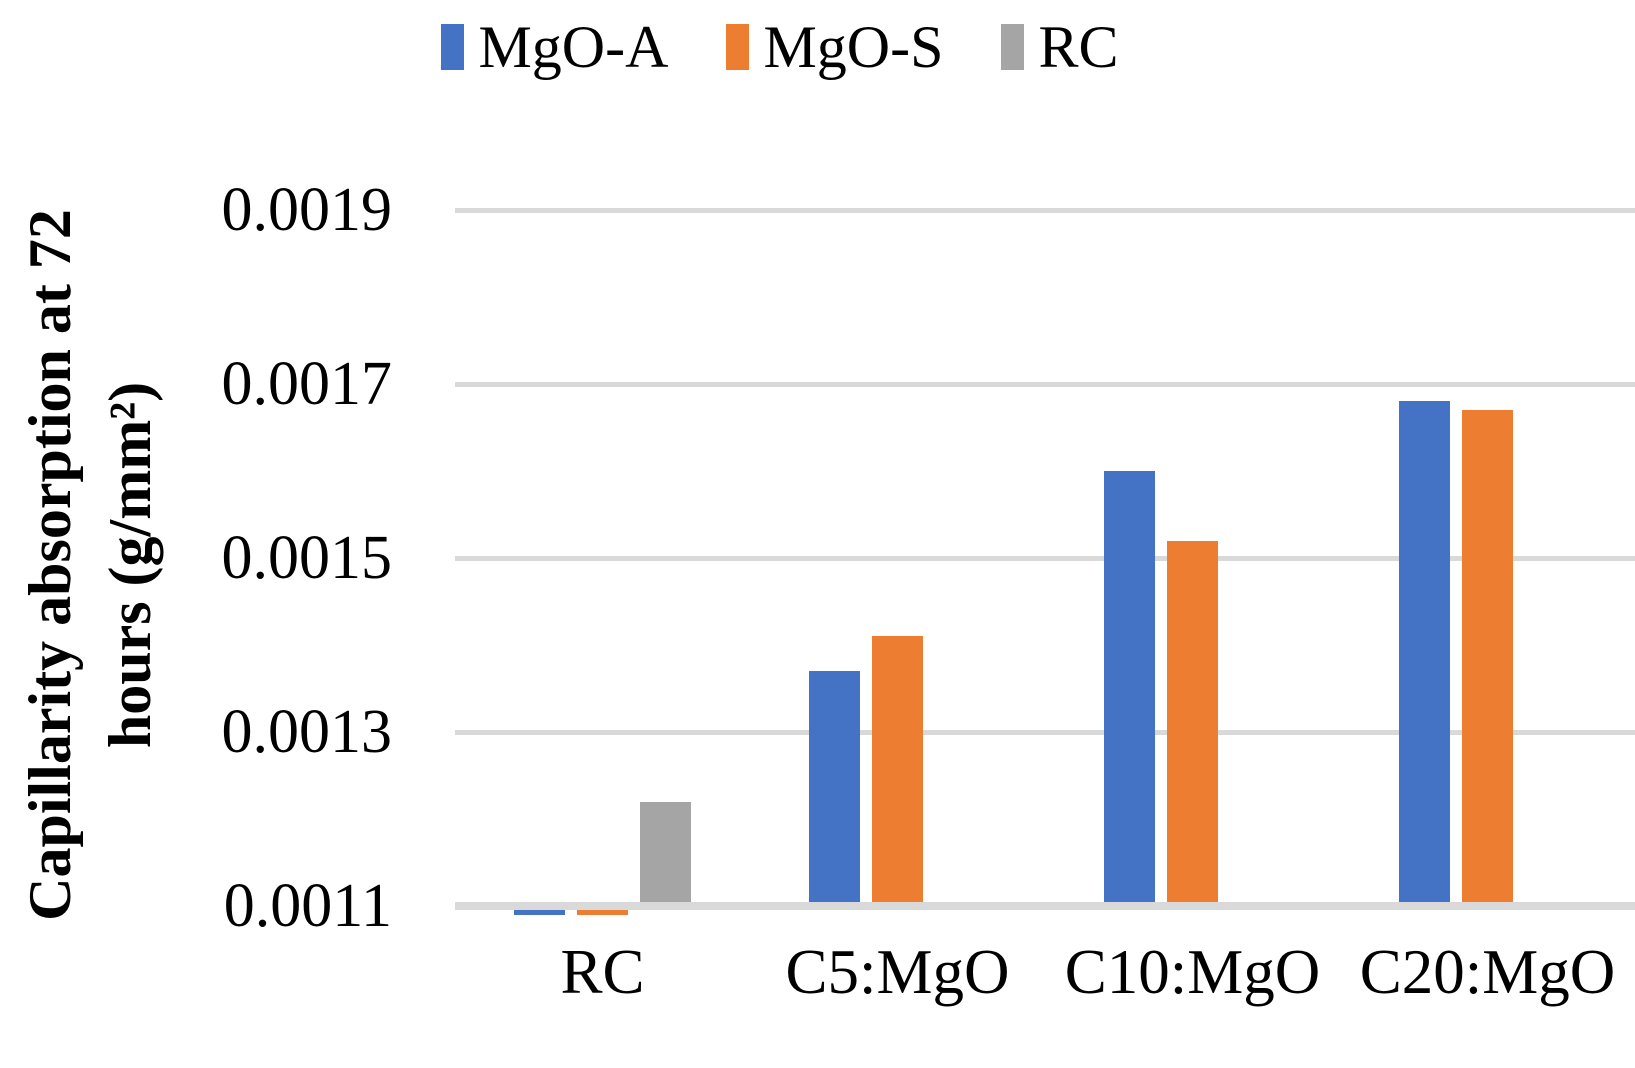 This screenshot has width=1635, height=1068. I want to click on x-tick-label: C10:MgO, so click(1192, 972).